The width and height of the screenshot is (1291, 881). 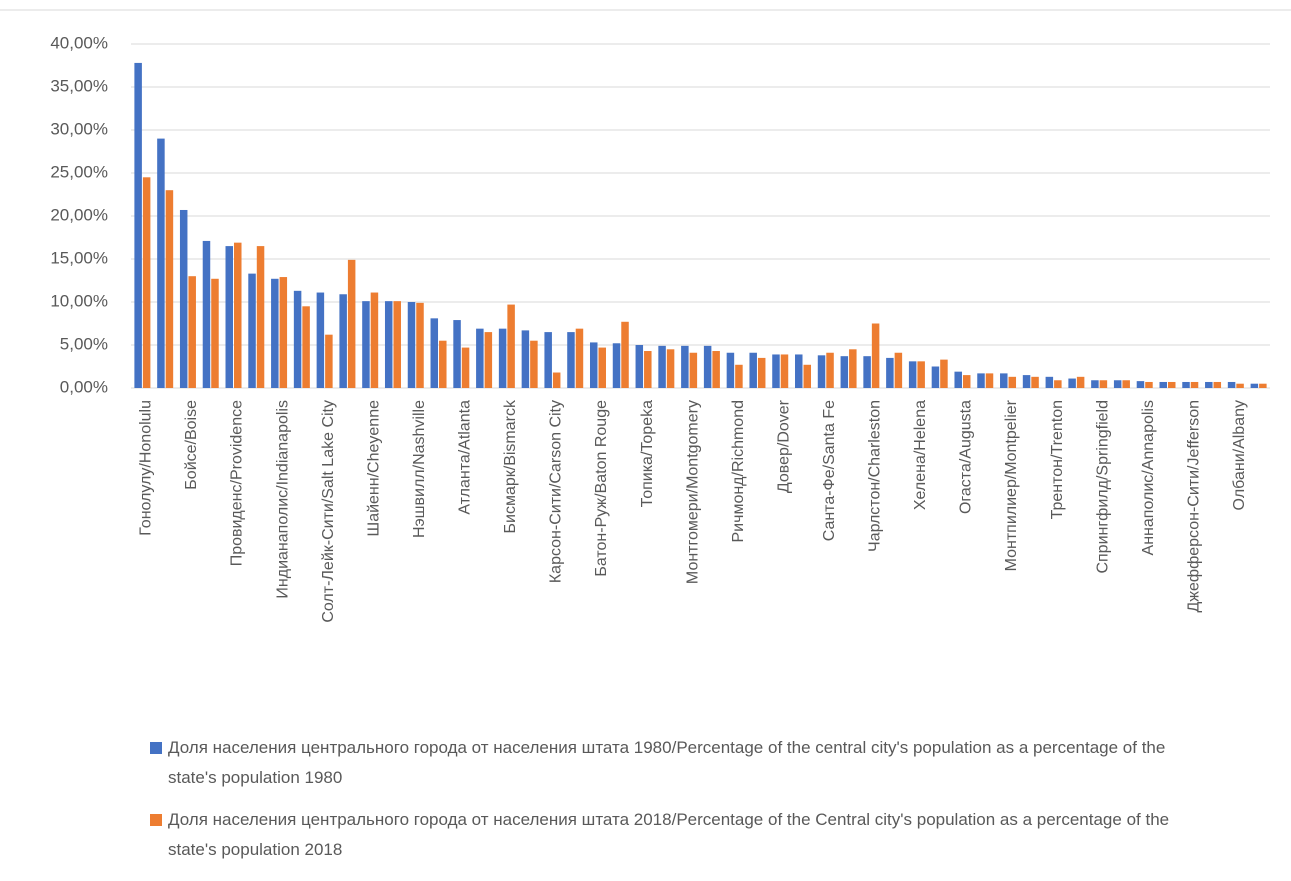 I want to click on x-tick-label: Трентон/Trenton, so click(x=1057, y=459).